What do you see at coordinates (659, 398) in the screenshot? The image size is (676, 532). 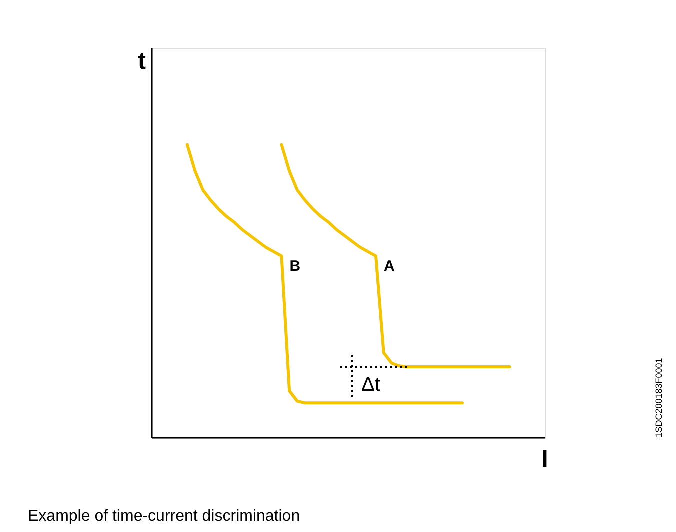 I see `text: 1SDC200183F0001` at bounding box center [659, 398].